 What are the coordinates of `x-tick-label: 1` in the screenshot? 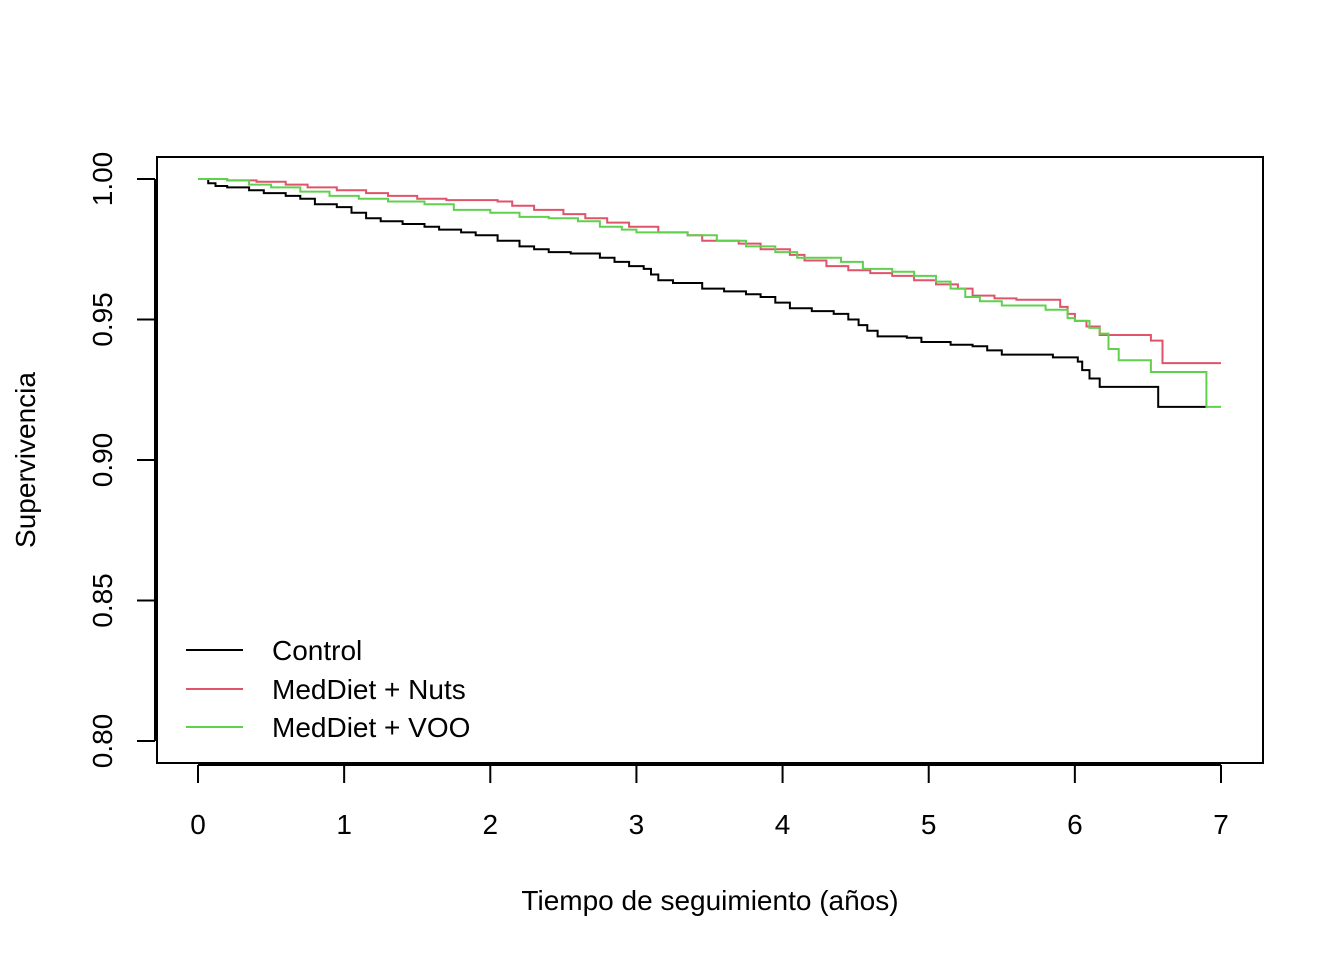 It's located at (344, 824).